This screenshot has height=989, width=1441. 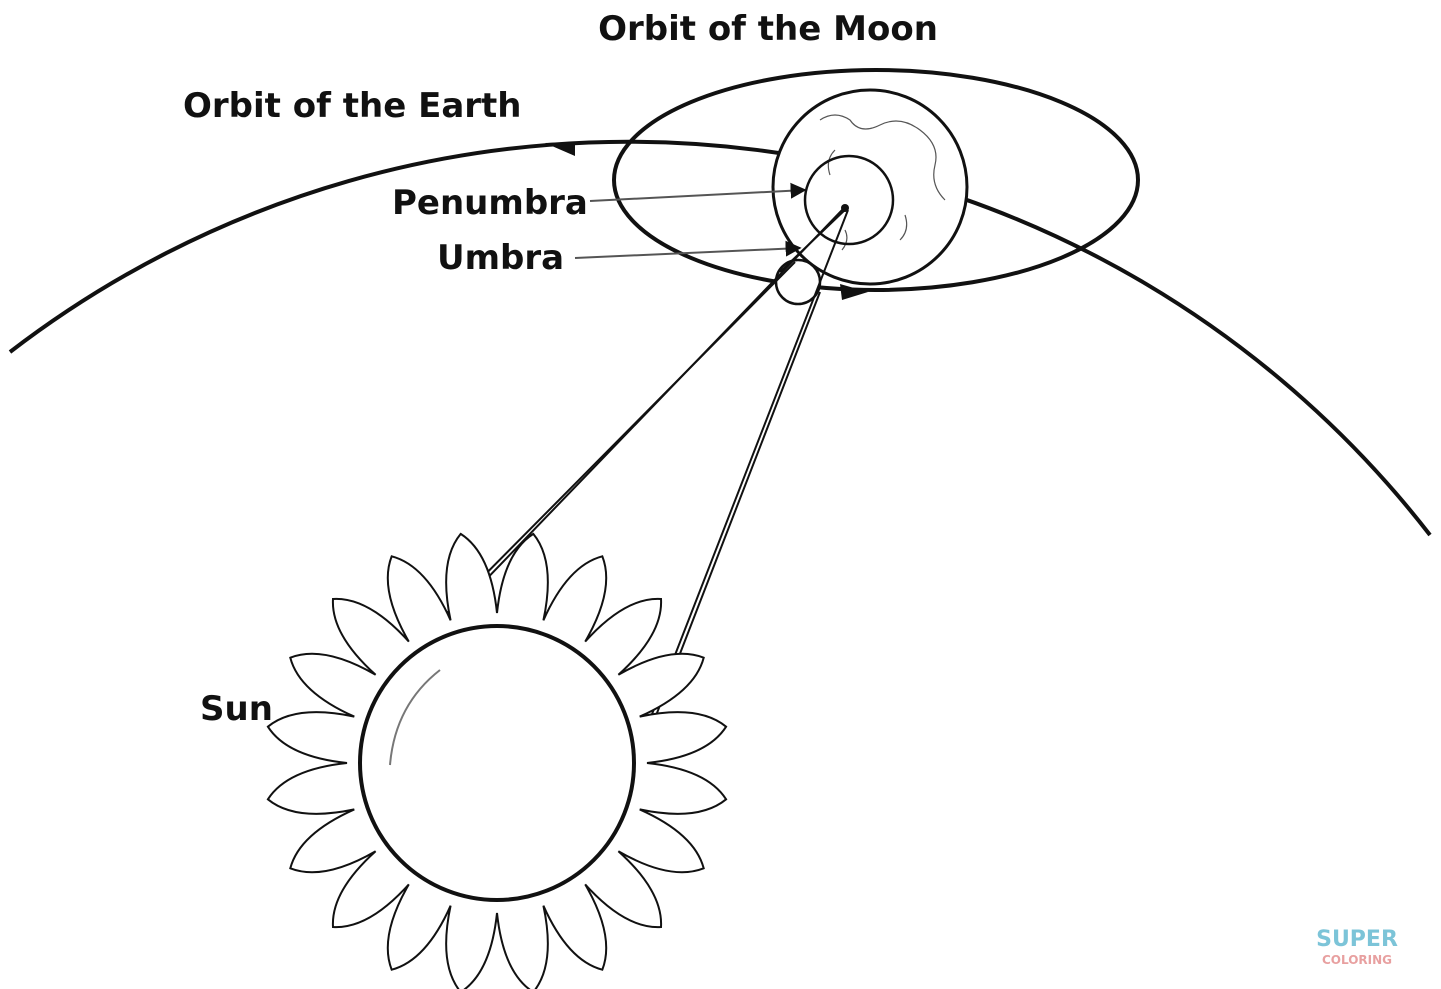 I want to click on dot, so click(x=845, y=208).